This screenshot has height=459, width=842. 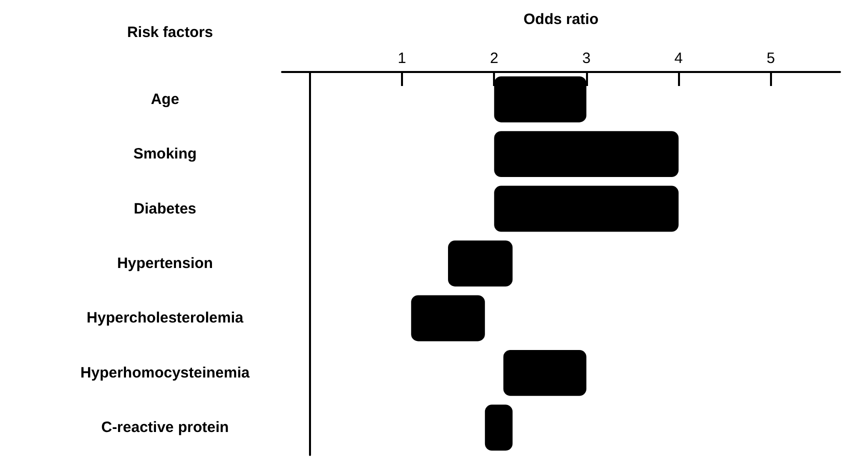 I want to click on y-tick-label: C-reactive protein, so click(x=165, y=427).